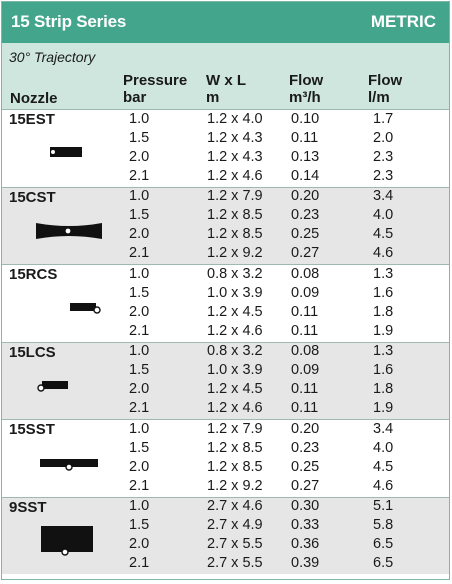  Describe the element at coordinates (383, 447) in the screenshot. I see `cell-flow-lm: 4.0` at that location.